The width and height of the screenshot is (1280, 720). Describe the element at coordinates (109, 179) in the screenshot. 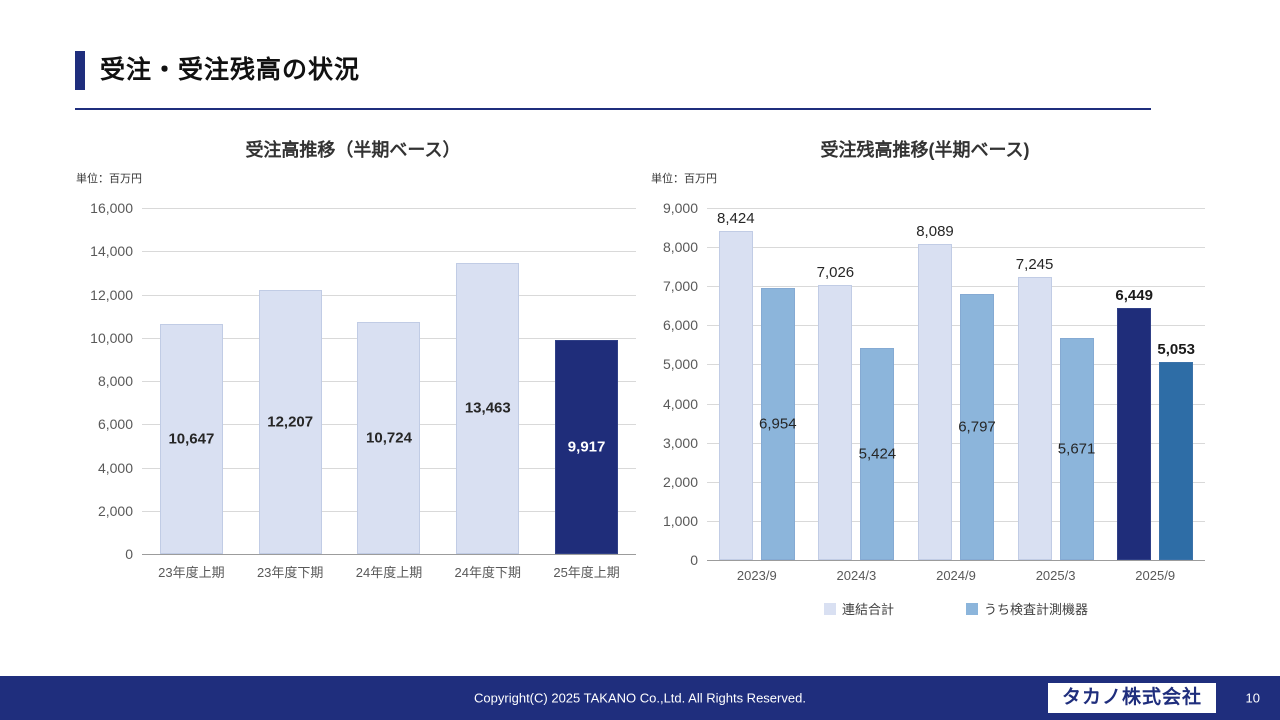

I see `unit-label-orders: 単位：百万円` at that location.